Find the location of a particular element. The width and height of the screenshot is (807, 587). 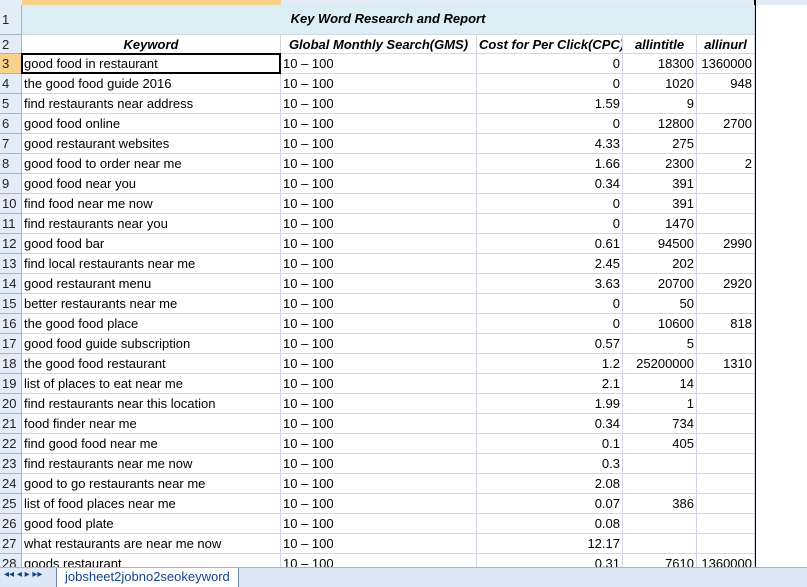

selected-column-header is located at coordinates (151, 2).